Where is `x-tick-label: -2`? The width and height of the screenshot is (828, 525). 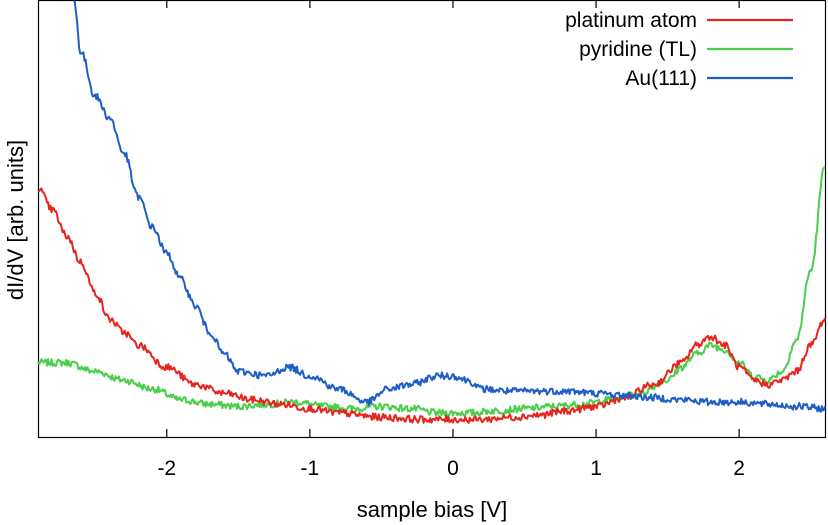
x-tick-label: -2 is located at coordinates (166, 468).